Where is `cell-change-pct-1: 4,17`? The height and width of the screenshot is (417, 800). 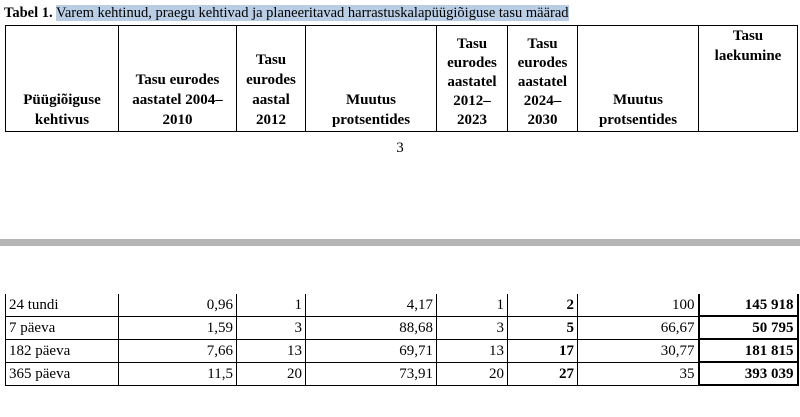
cell-change-pct-1: 4,17 is located at coordinates (371, 305).